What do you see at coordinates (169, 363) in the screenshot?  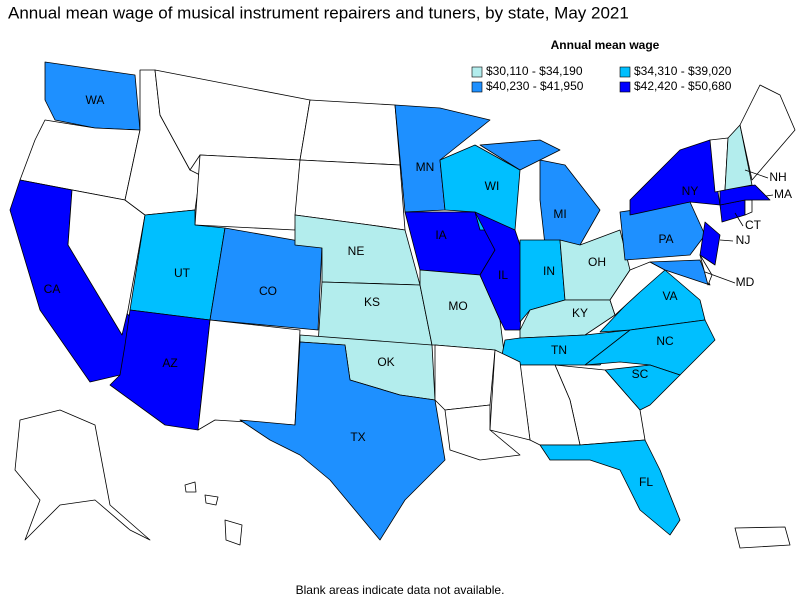 I see `state-label: AZ` at bounding box center [169, 363].